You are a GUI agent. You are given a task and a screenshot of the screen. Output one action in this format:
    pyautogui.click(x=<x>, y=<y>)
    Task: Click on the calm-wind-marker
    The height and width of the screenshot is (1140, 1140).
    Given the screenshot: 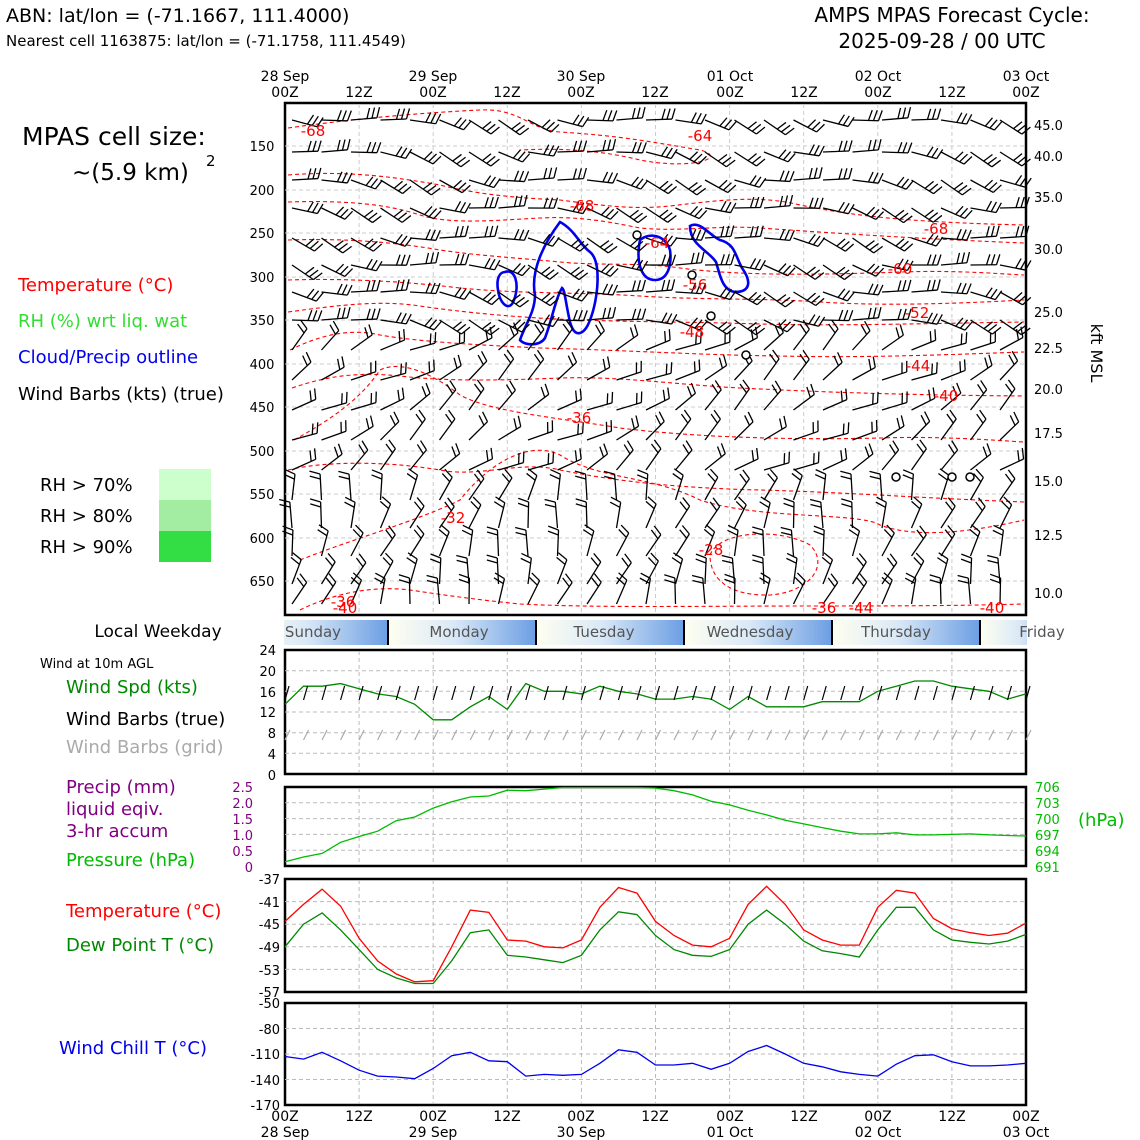 What is the action you would take?
    pyautogui.click(x=896, y=477)
    